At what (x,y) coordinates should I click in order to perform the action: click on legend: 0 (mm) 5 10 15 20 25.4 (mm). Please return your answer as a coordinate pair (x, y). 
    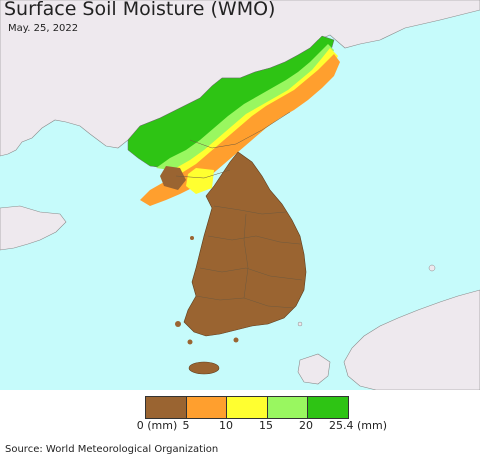
    Looking at the image, I should click on (240, 415).